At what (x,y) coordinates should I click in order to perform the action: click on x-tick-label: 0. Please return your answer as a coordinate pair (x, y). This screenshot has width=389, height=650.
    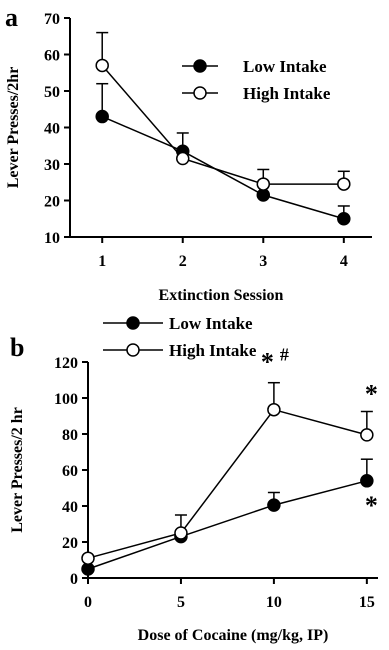
    Looking at the image, I should click on (88, 602).